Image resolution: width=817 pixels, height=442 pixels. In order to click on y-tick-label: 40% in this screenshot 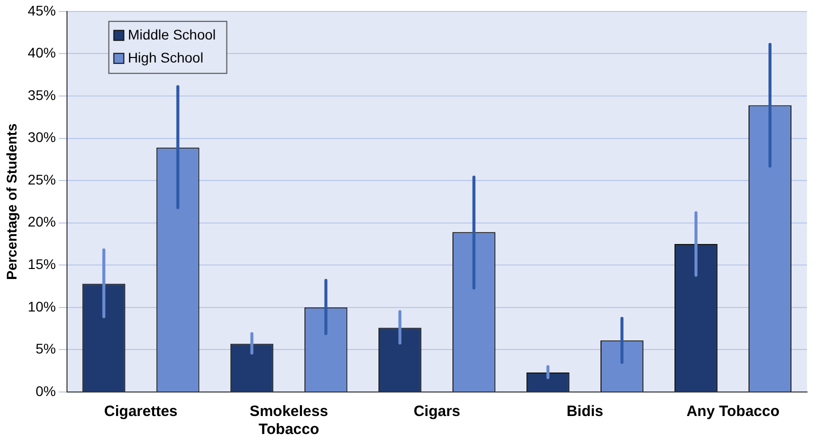, I will do `click(42, 52)`.